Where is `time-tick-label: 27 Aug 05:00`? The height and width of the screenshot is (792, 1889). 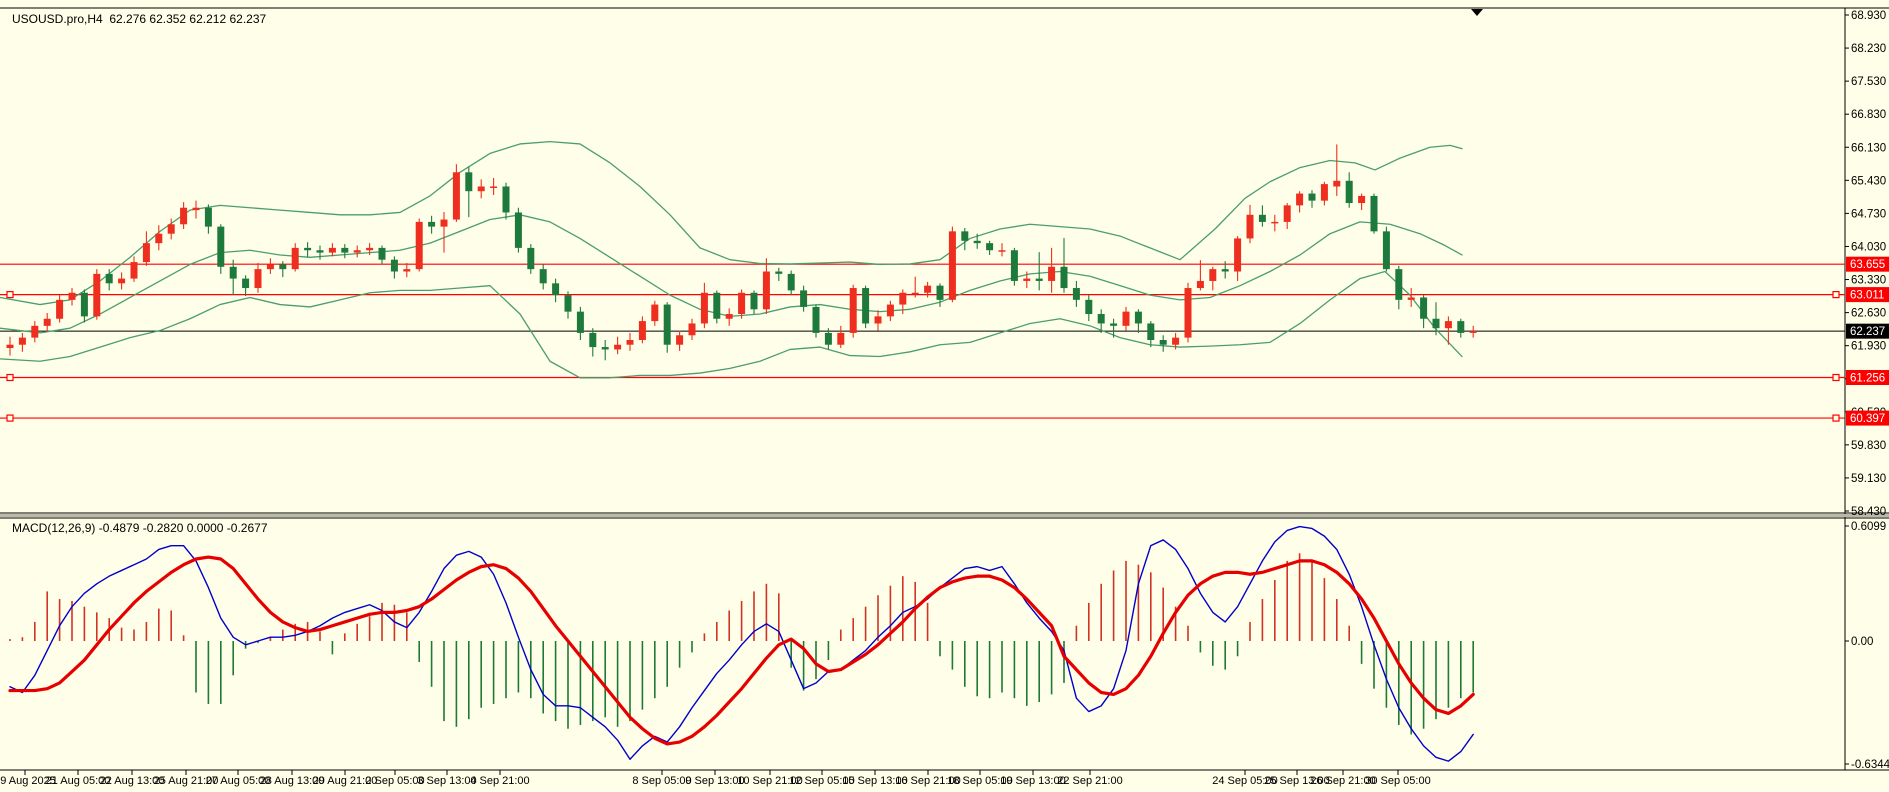
time-tick-label: 27 Aug 05:00 is located at coordinates (238, 781).